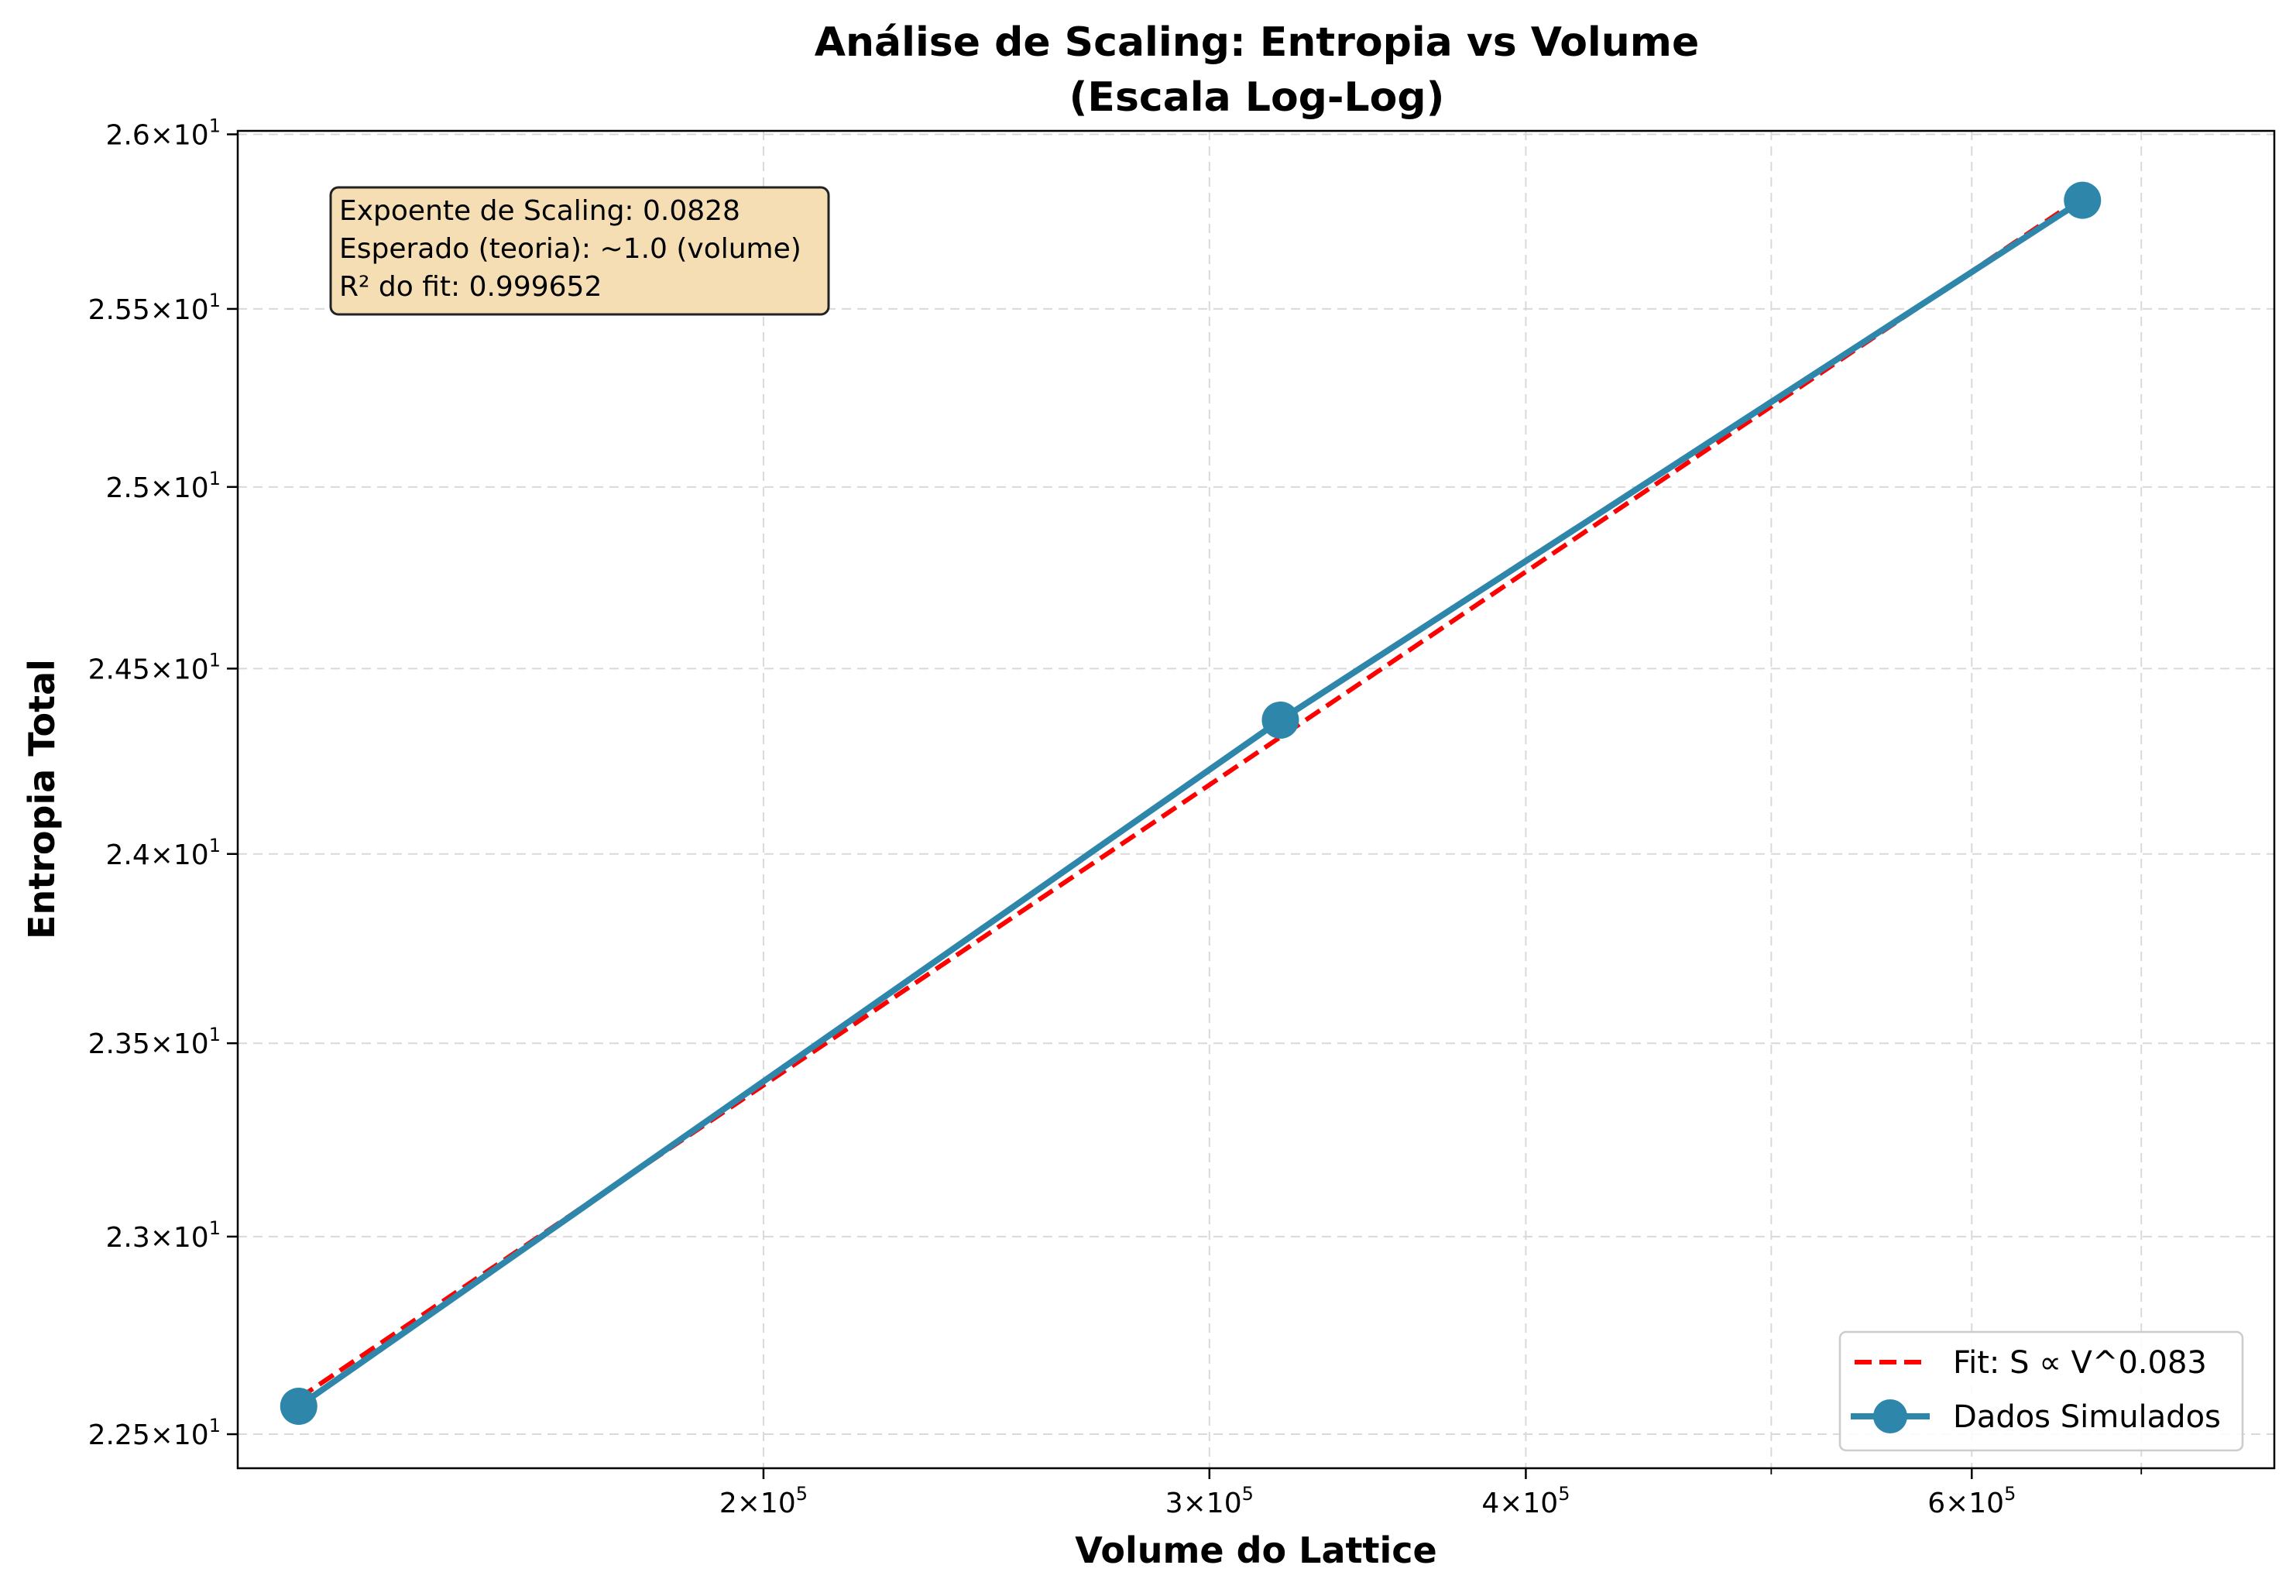 Image resolution: width=2296 pixels, height=1596 pixels. I want to click on legend-data-marker, so click(1890, 1416).